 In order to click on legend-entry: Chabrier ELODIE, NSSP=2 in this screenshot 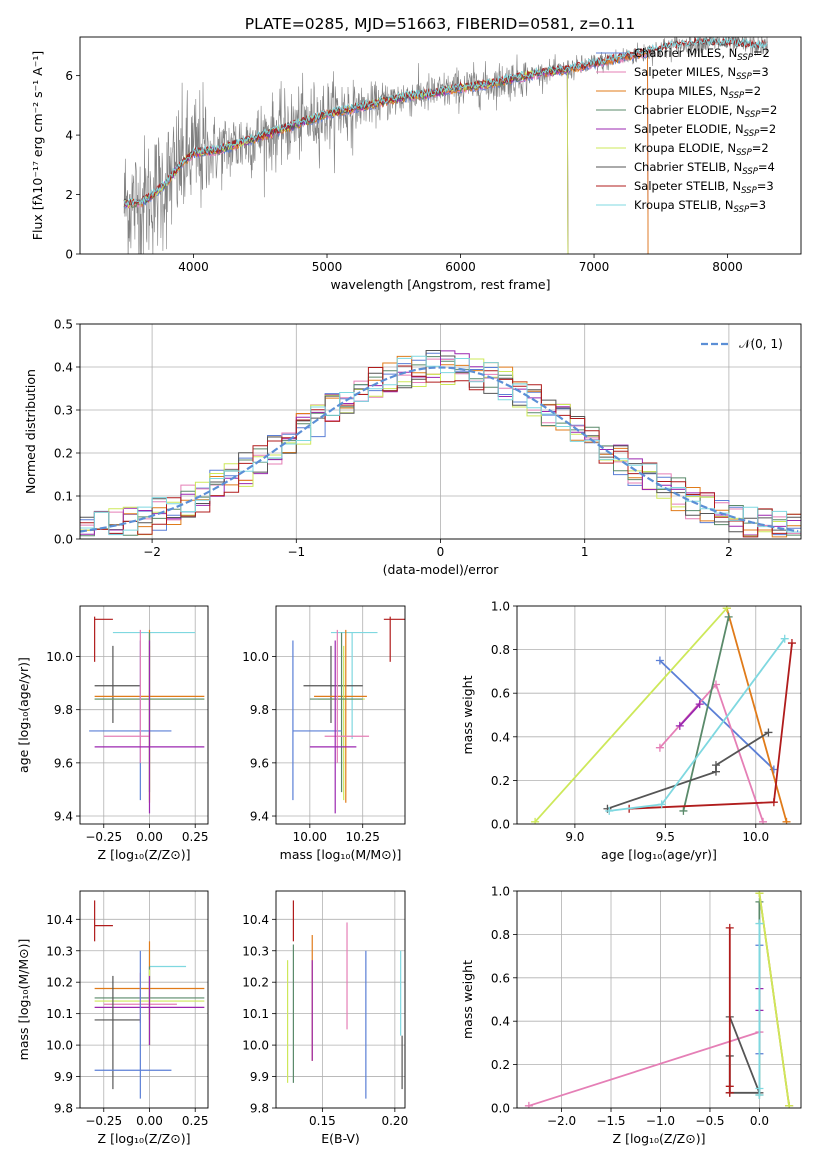, I will do `click(705, 111)`.